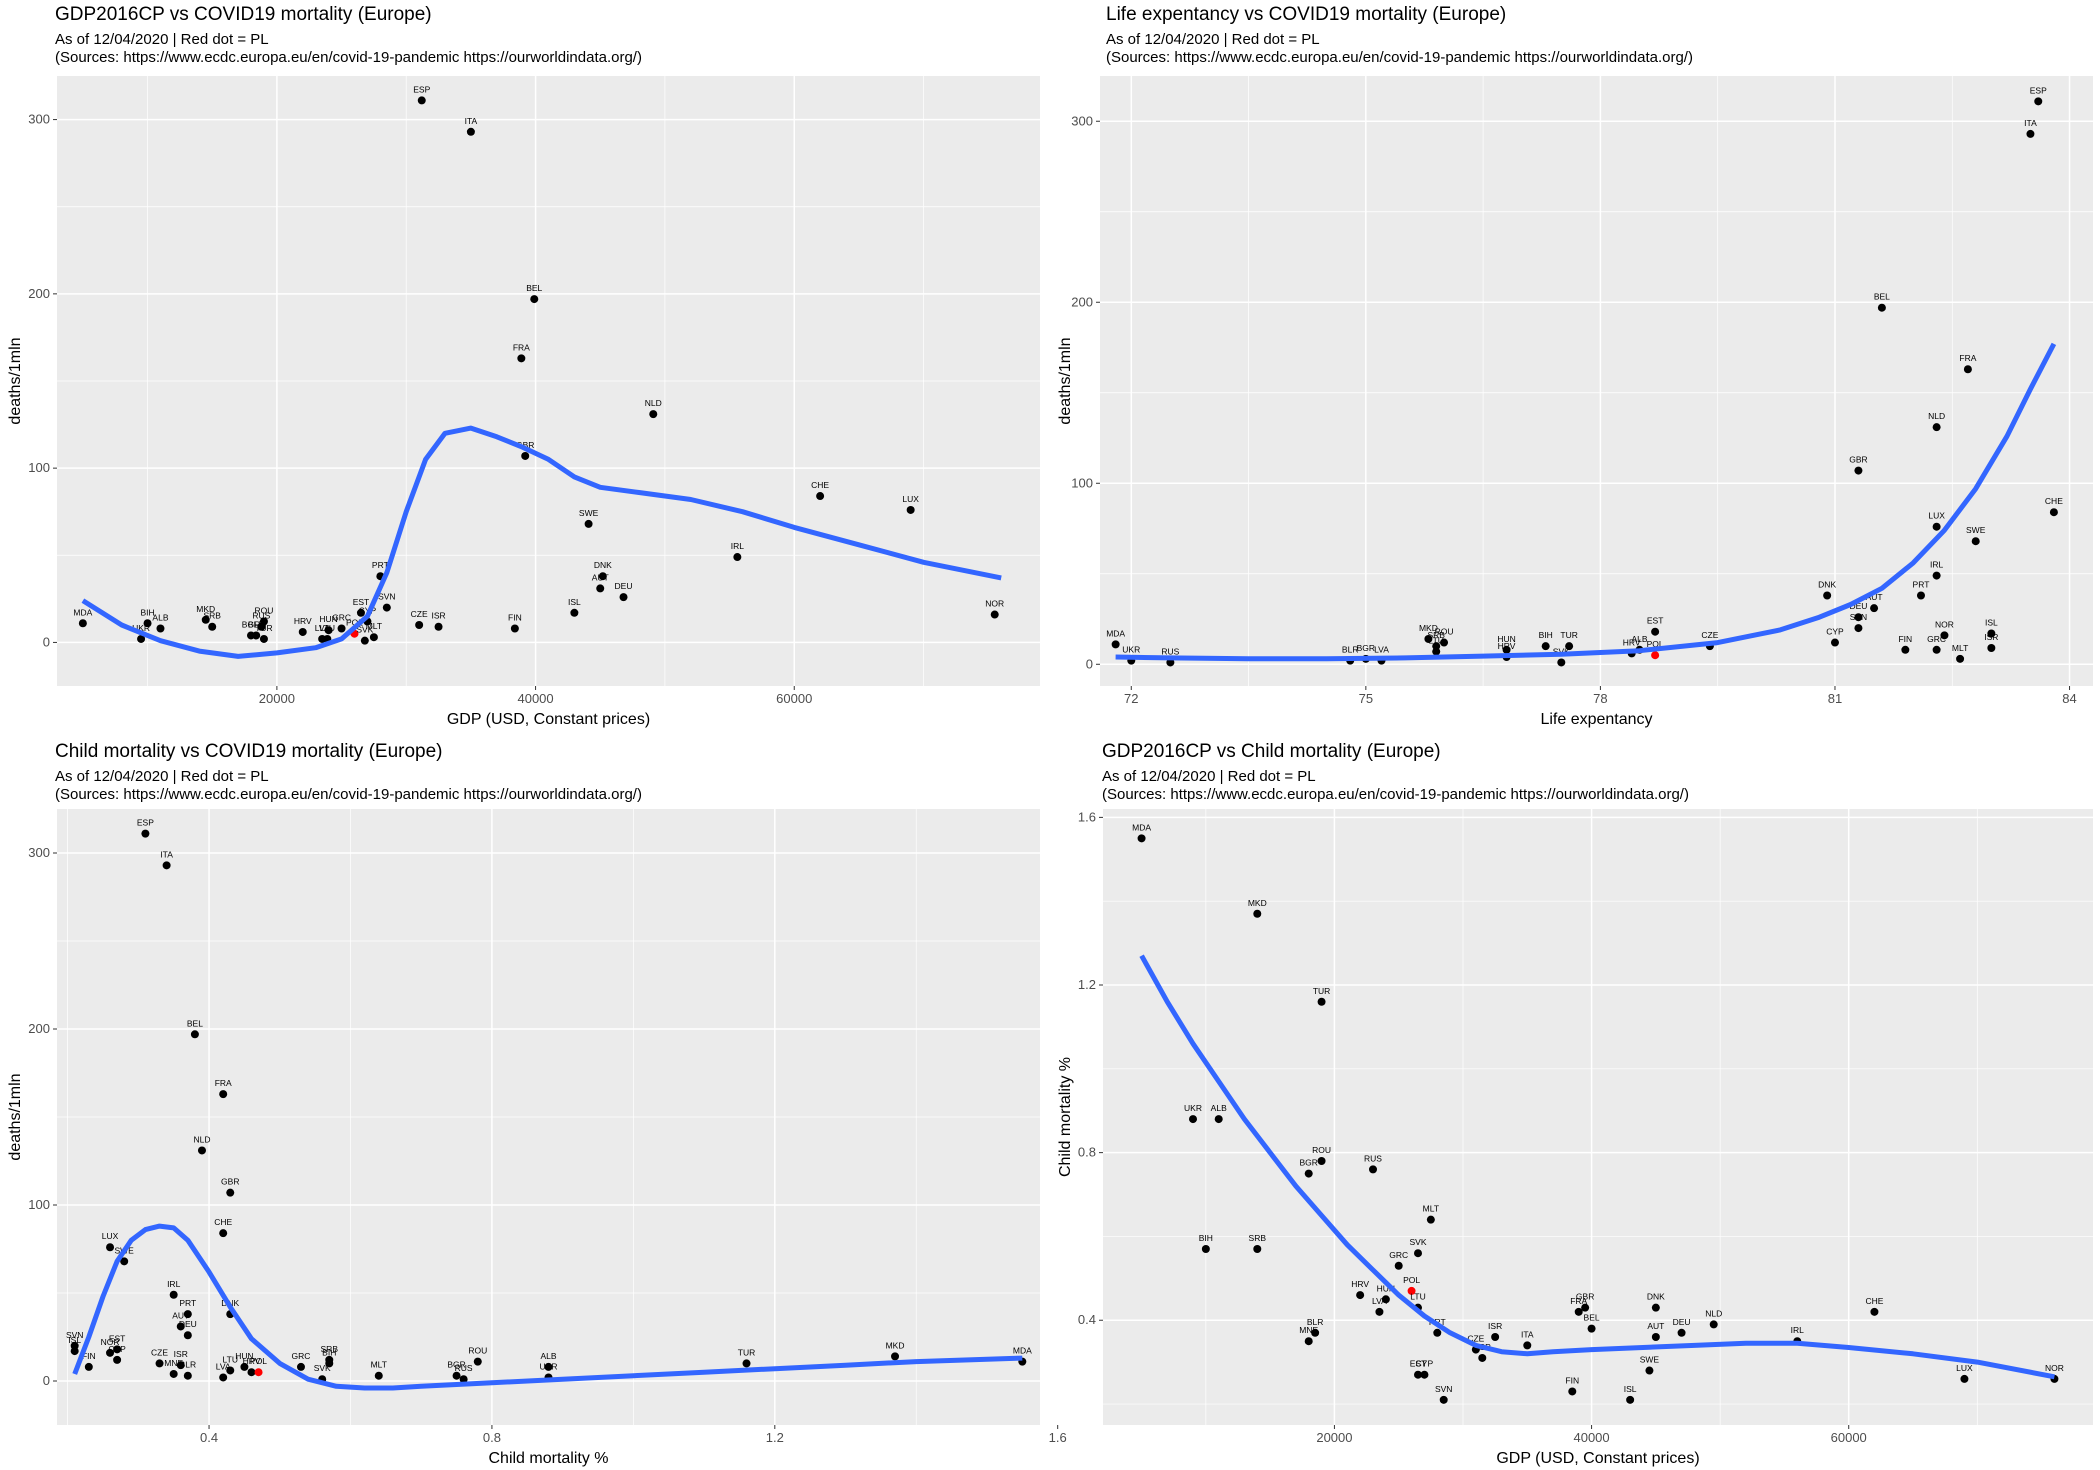 Image resolution: width=2100 pixels, height=1470 pixels. What do you see at coordinates (1506, 639) in the screenshot?
I see `data-point-label: HUN` at bounding box center [1506, 639].